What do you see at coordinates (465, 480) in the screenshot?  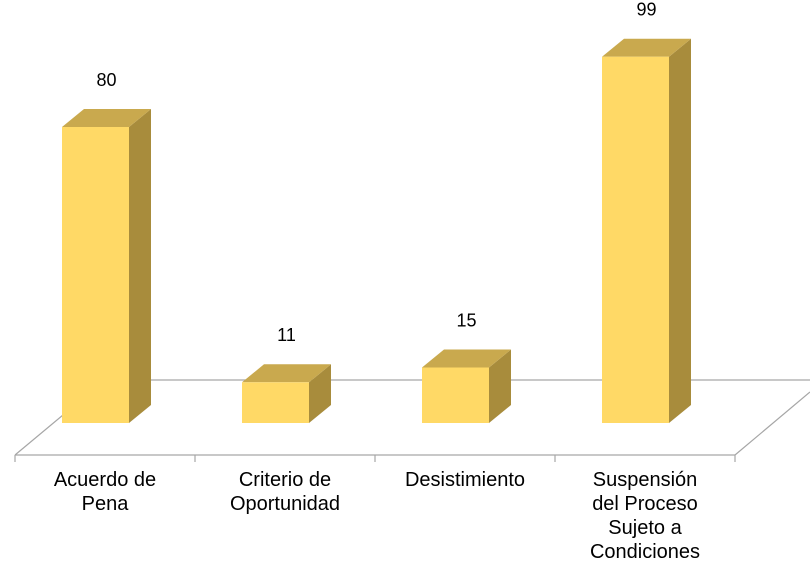 I see `x-tick-label: Desistimiento` at bounding box center [465, 480].